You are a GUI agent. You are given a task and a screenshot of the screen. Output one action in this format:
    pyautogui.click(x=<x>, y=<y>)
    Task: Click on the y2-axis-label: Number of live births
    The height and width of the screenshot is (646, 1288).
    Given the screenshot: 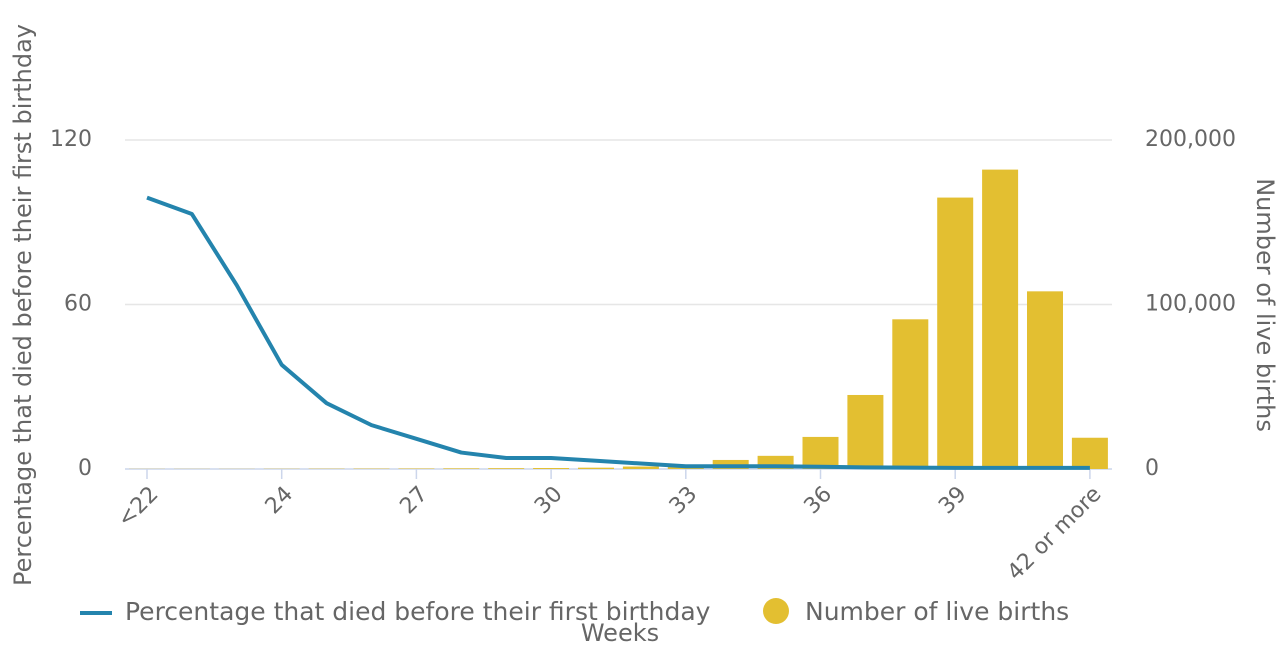 What is the action you would take?
    pyautogui.click(x=1265, y=305)
    